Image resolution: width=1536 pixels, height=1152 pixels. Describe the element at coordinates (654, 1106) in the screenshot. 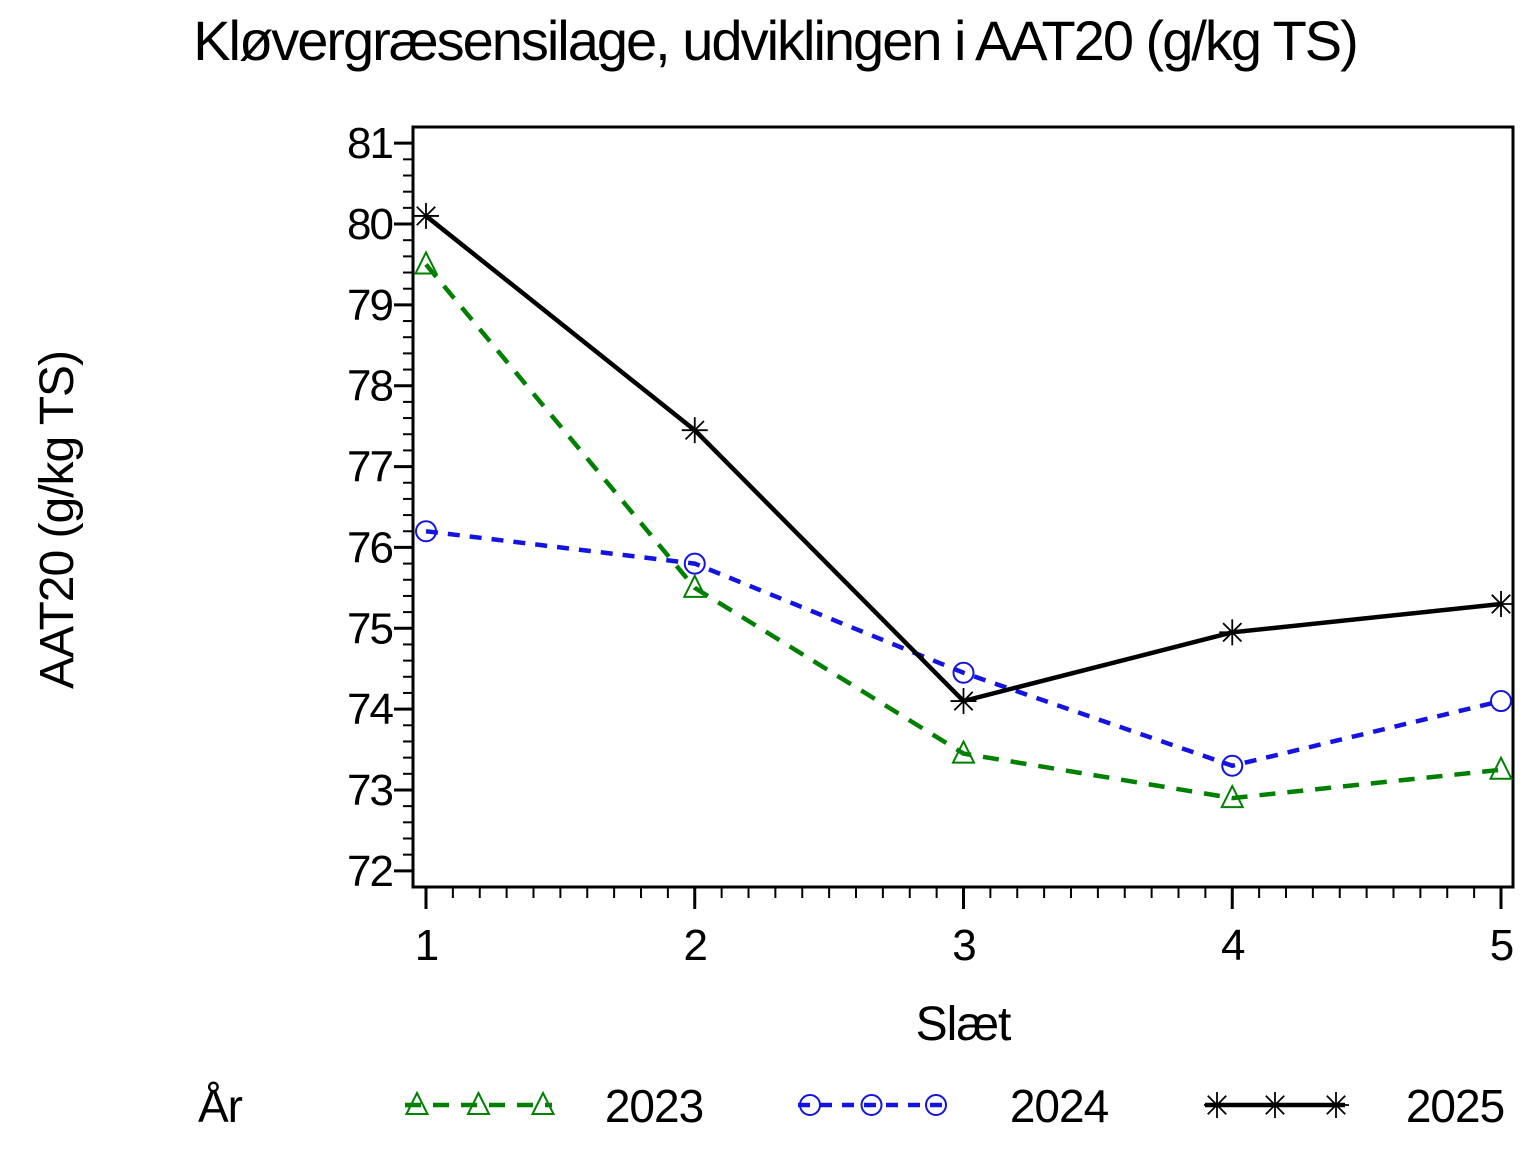

I see `legend-series-label: 2023` at that location.